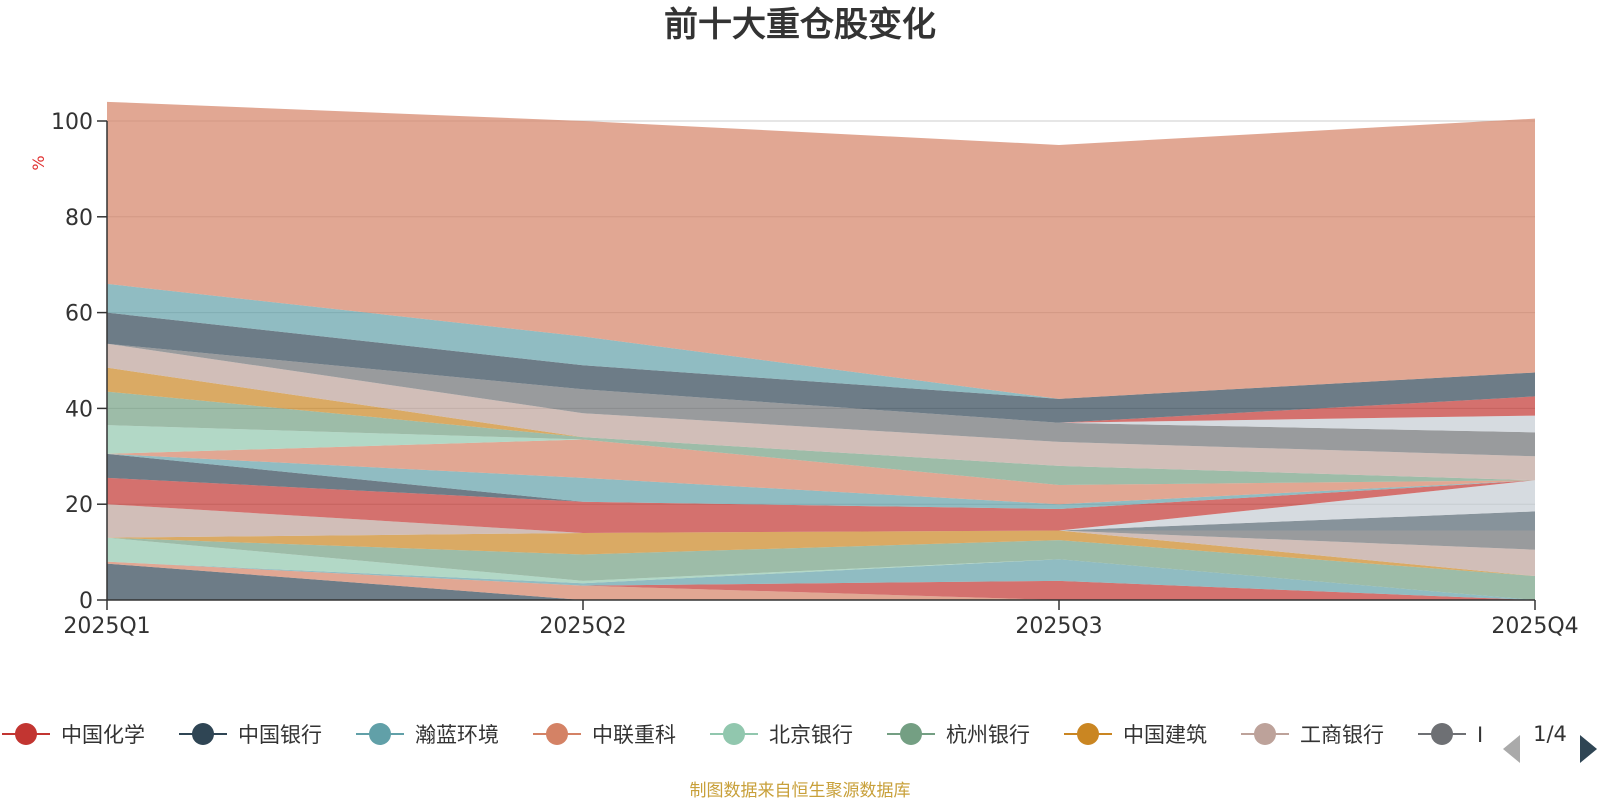 The image size is (1600, 800). What do you see at coordinates (1550, 734) in the screenshot?
I see `legend-page-indicator: 1/4` at bounding box center [1550, 734].